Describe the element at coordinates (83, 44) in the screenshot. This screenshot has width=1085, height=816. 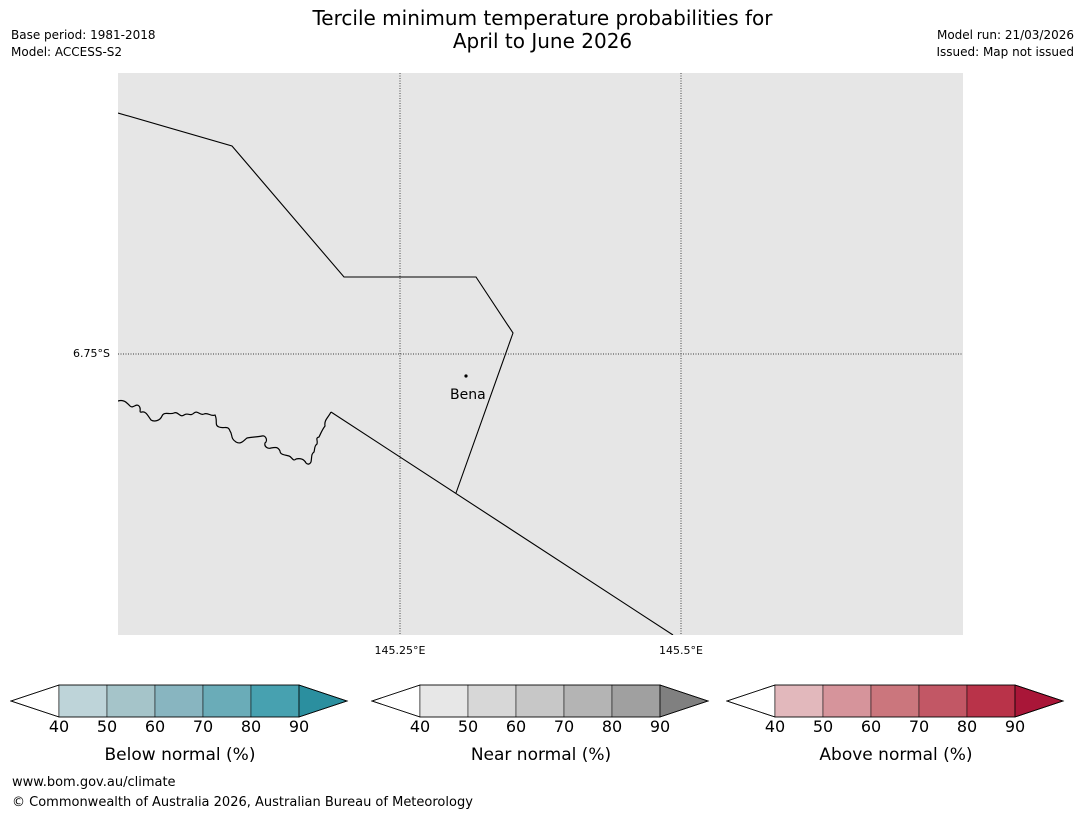
I see `header-left: Base period: 1981-2018 Model: ACCESS-S2` at that location.